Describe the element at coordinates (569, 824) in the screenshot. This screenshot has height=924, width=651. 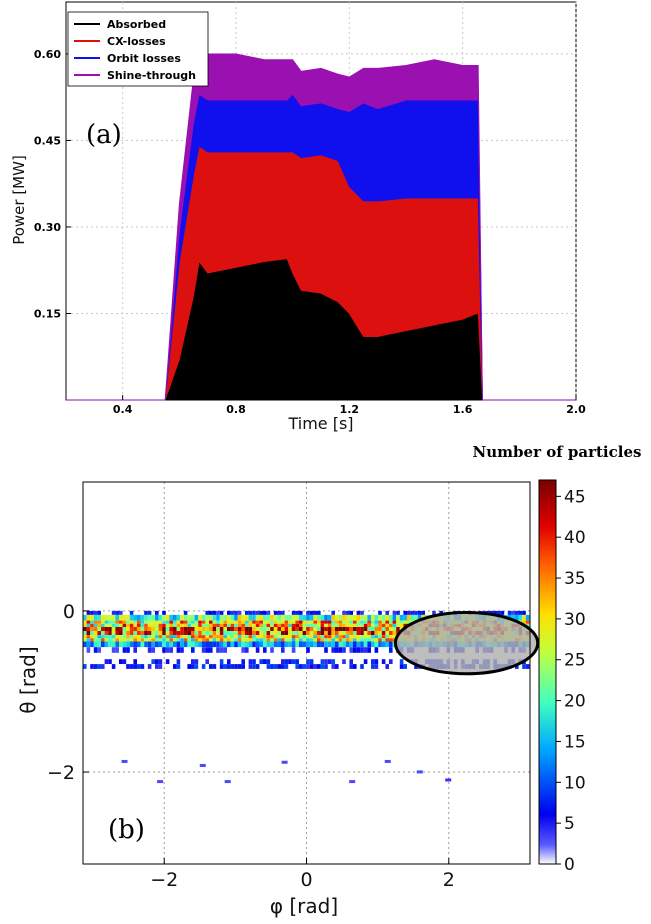
I see `colorbar-tick-label: 5` at that location.